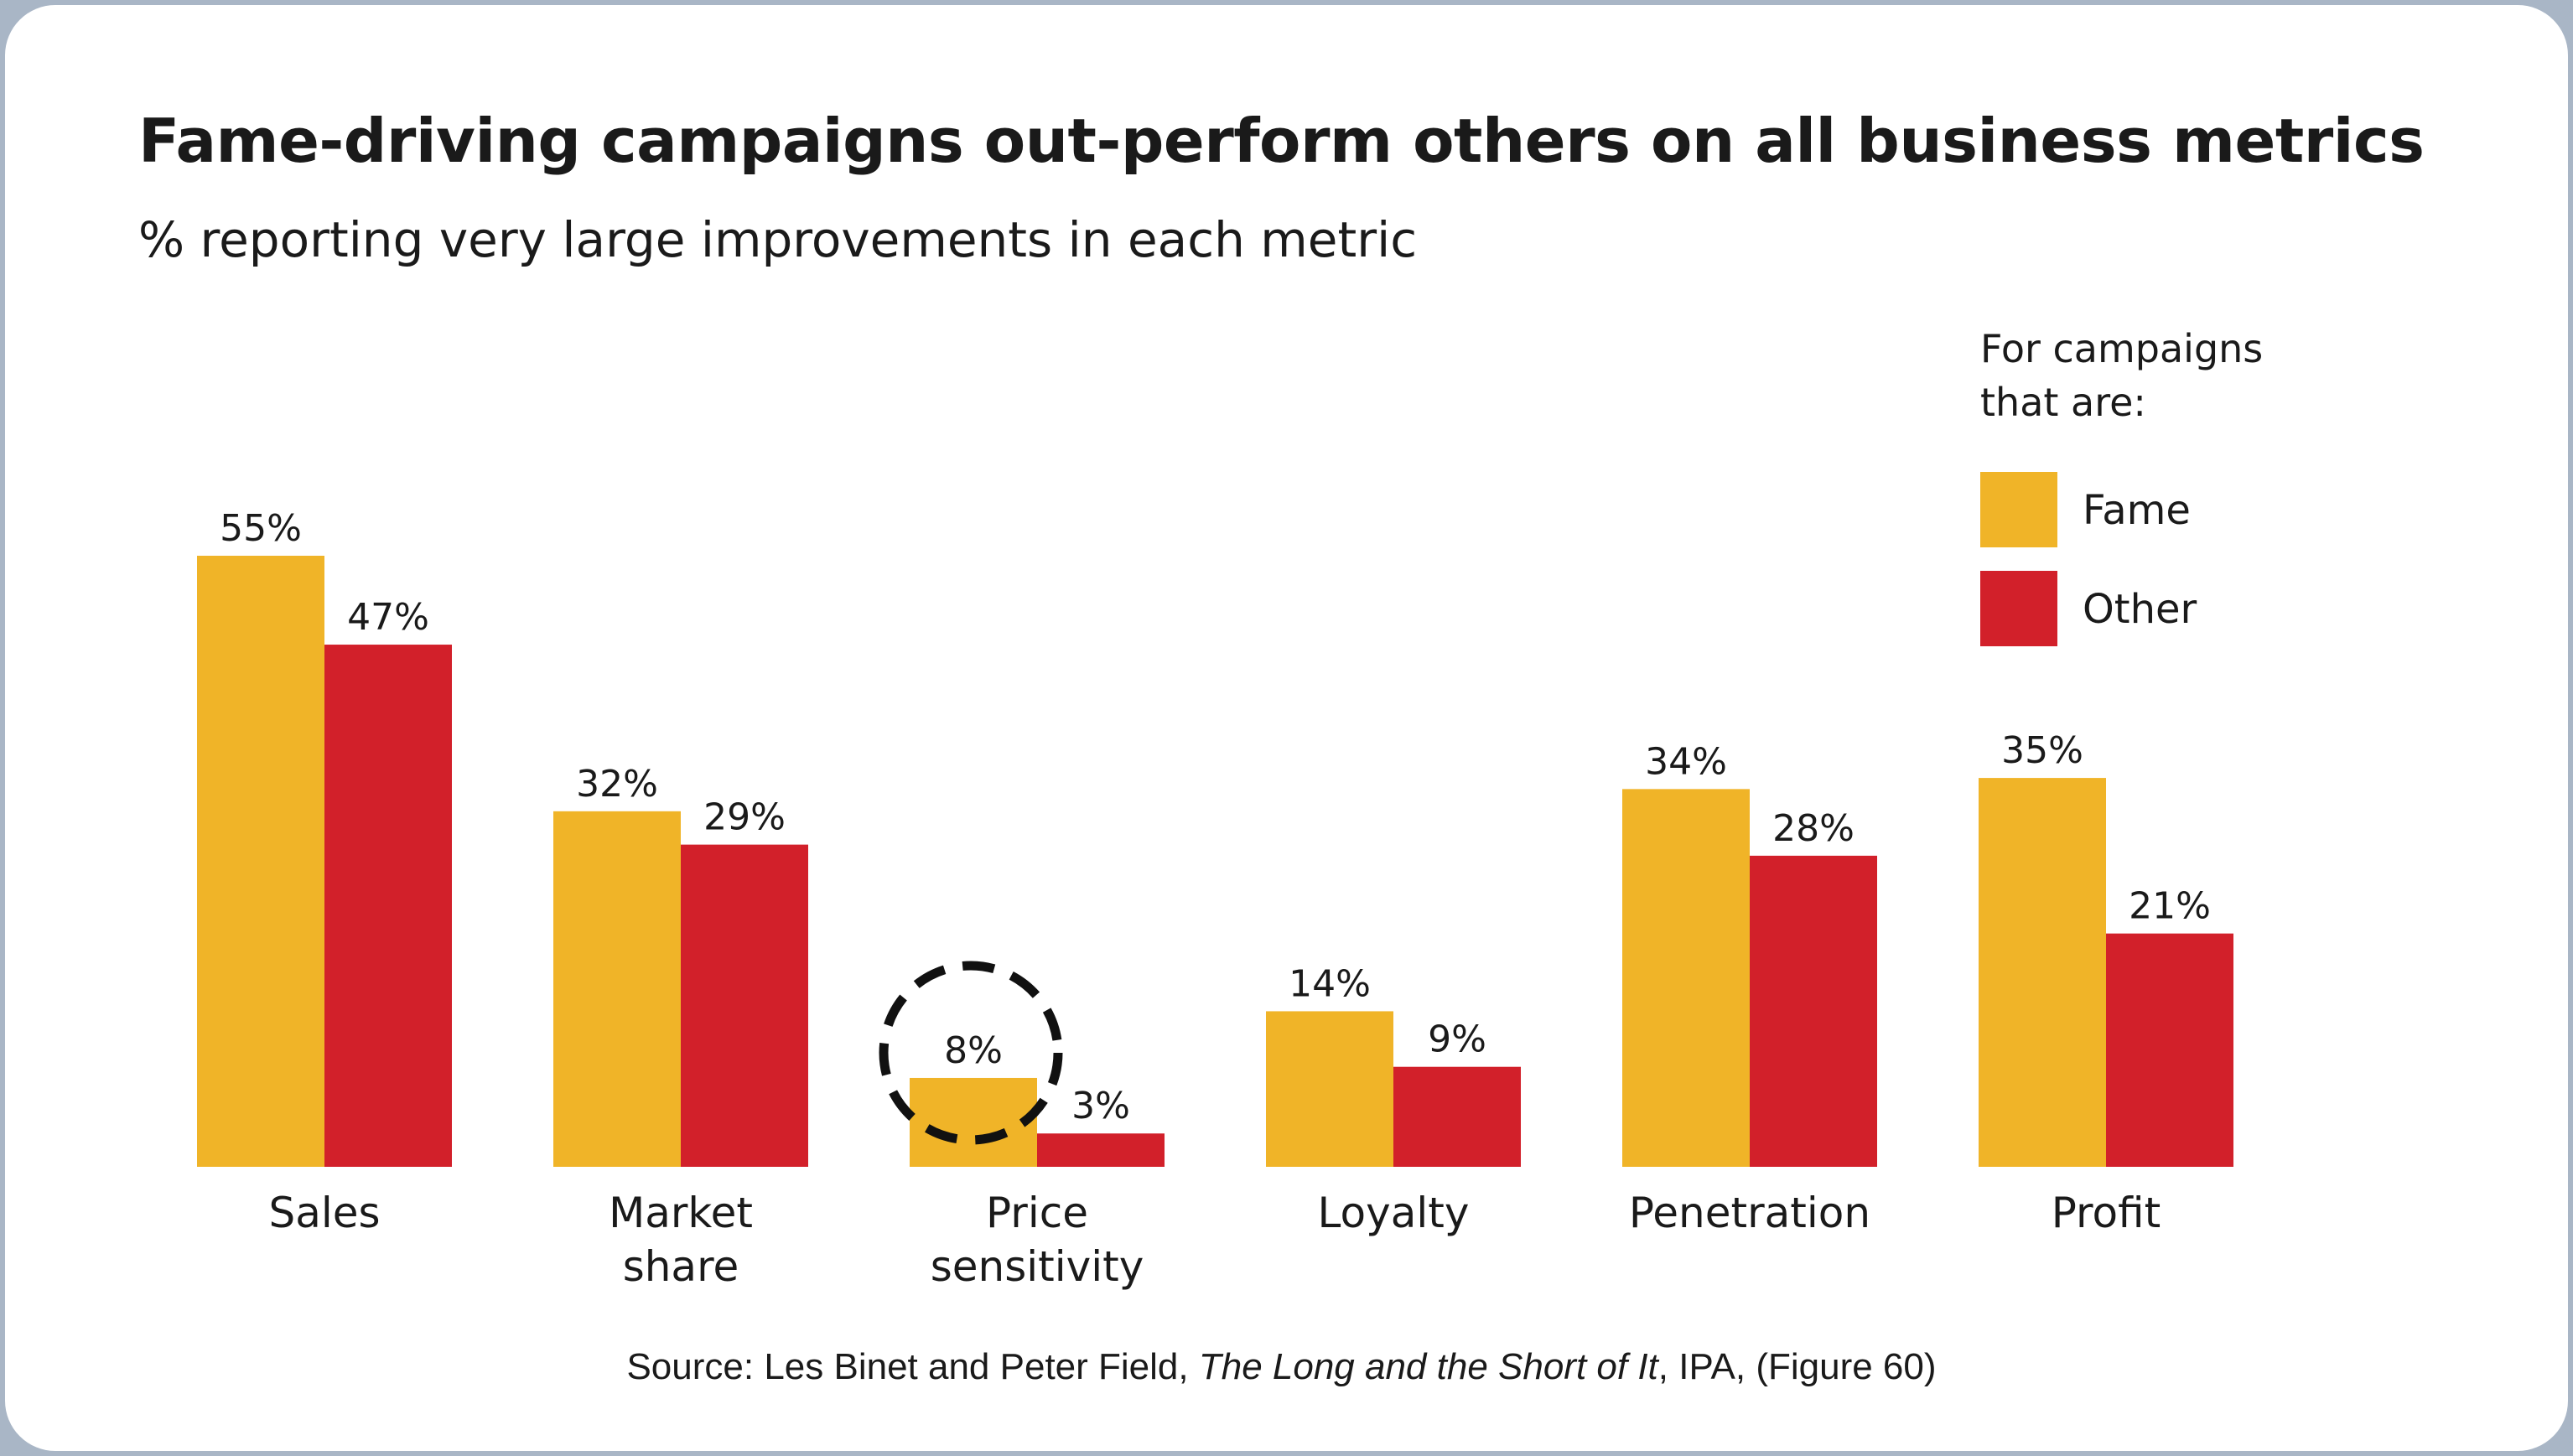  Describe the element at coordinates (2018, 509) in the screenshot. I see `legend-swatch-fame` at that location.